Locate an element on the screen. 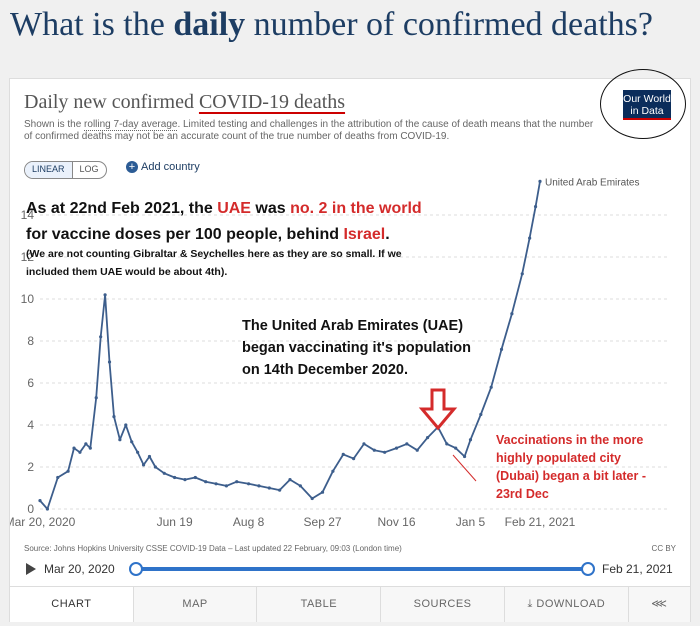 This screenshot has width=700, height=626. add-country-button: + Add country is located at coordinates (163, 167).